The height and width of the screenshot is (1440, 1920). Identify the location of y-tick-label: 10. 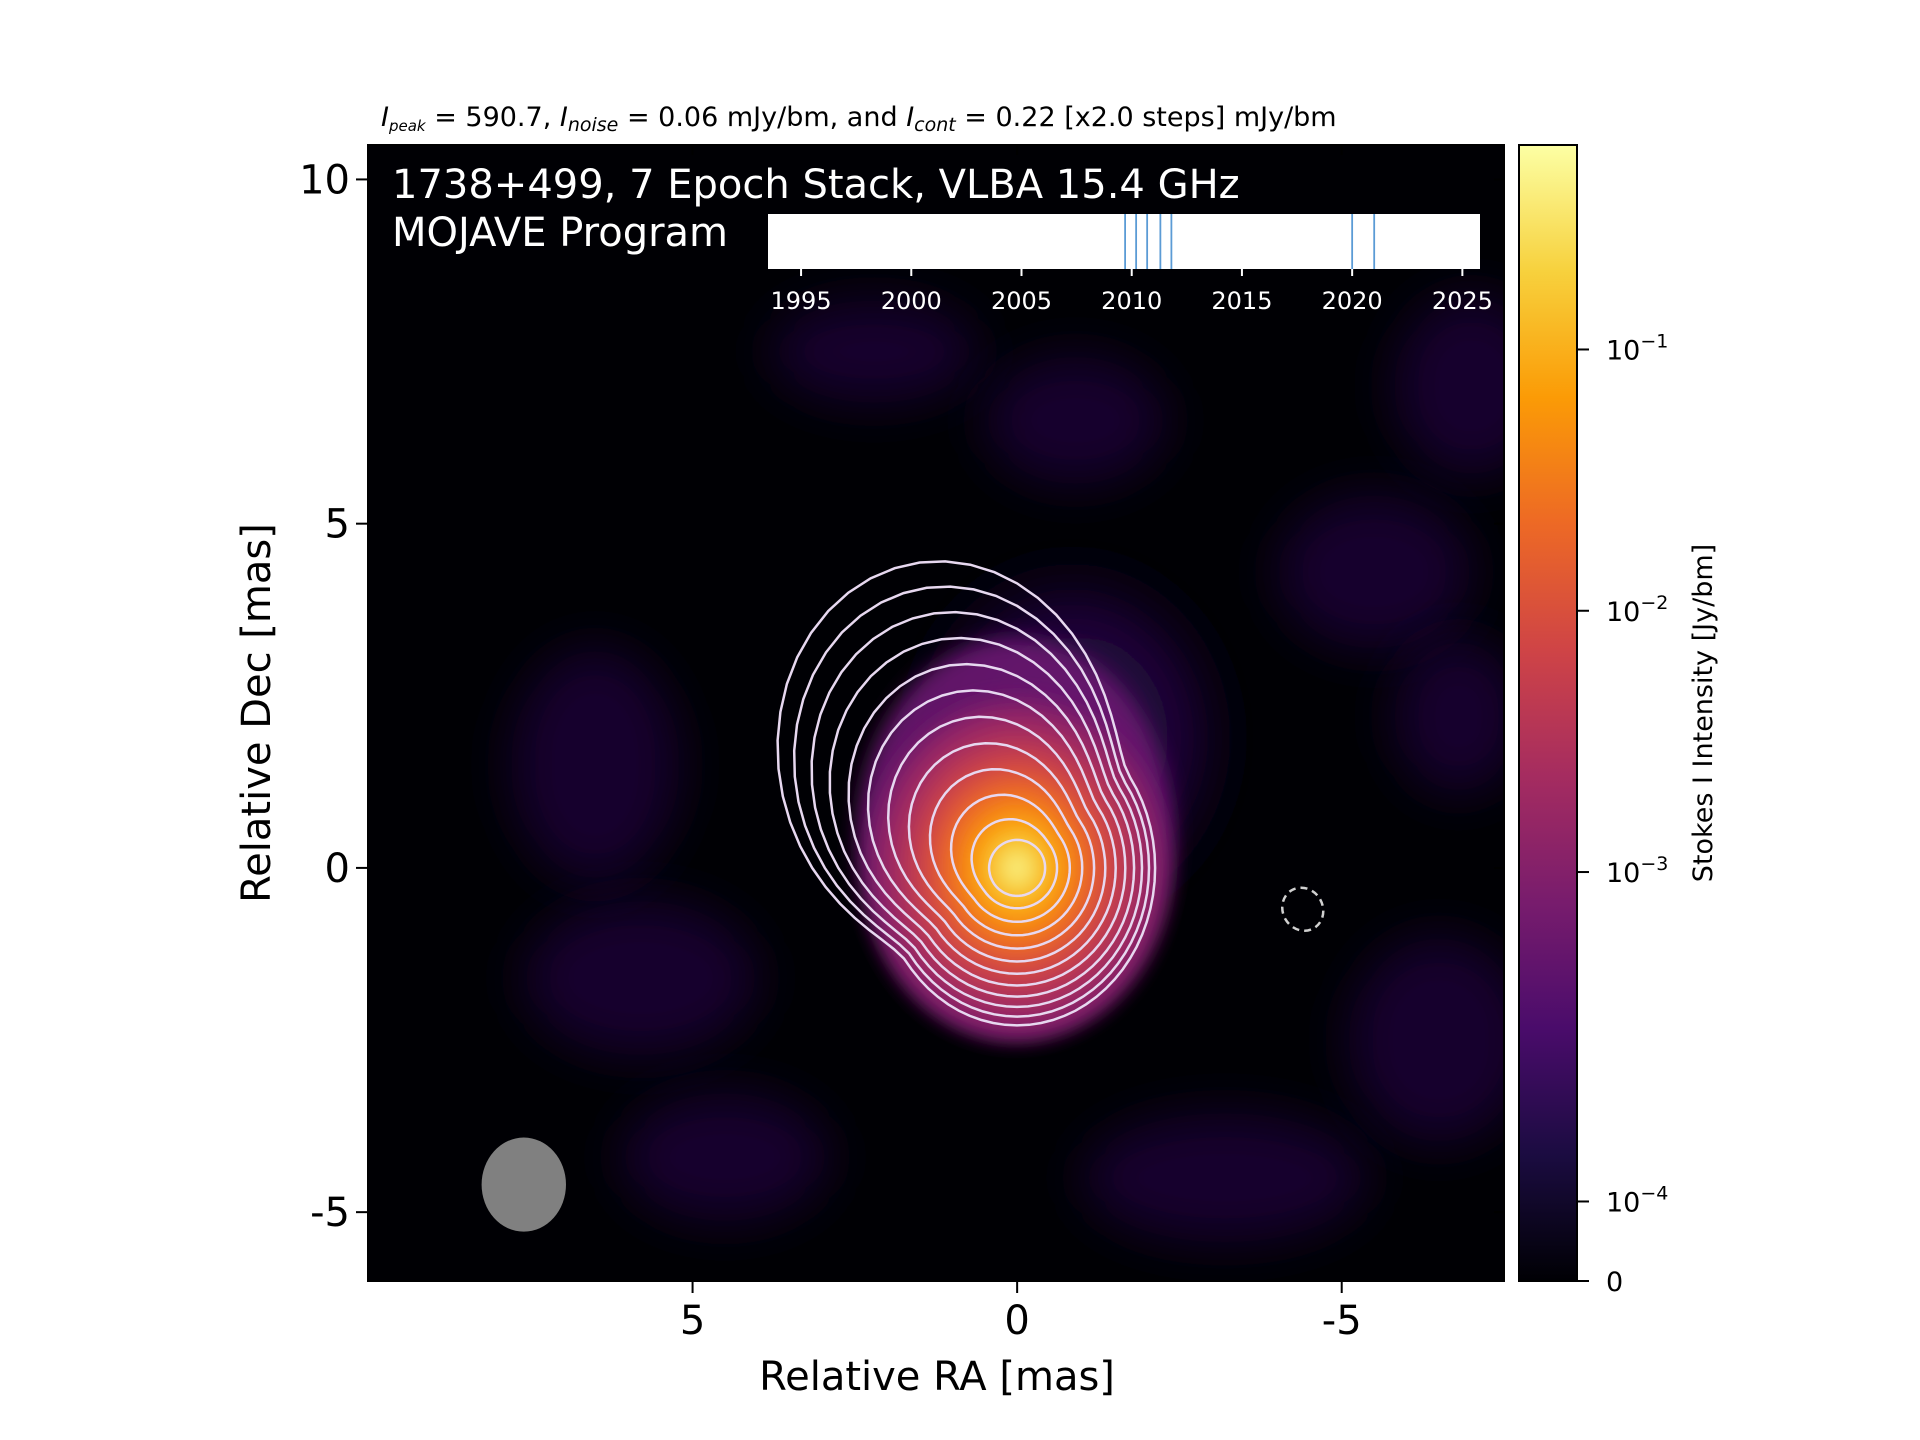
(324, 180).